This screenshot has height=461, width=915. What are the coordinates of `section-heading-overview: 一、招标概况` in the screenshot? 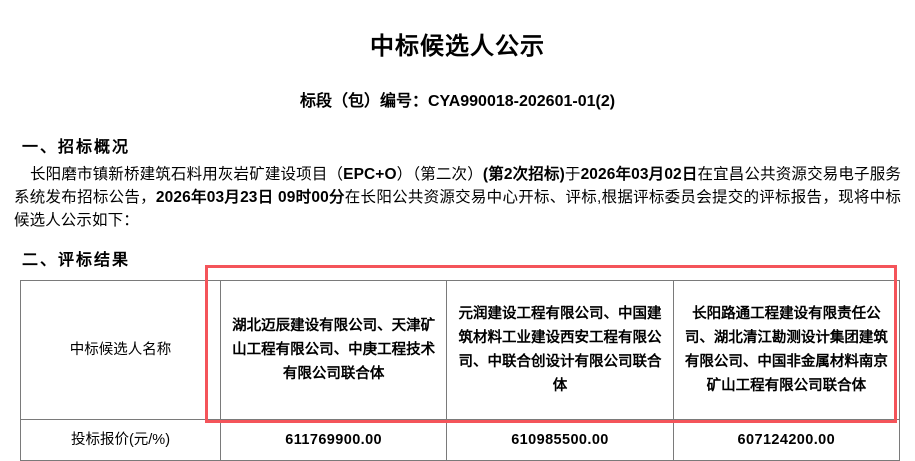 It's located at (76, 147).